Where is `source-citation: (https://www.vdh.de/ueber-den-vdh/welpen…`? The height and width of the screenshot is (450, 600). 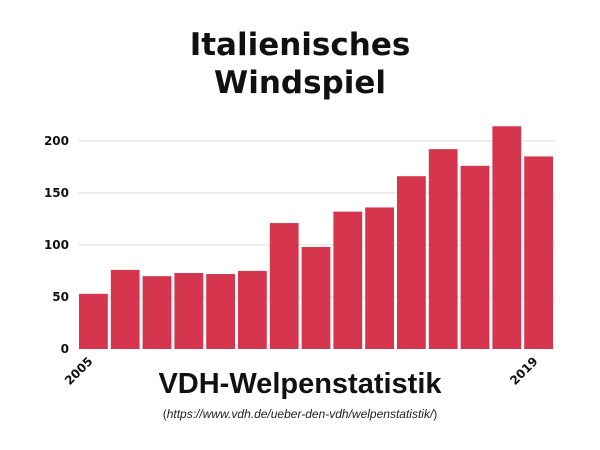 source-citation: (https://www.vdh.de/ueber-den-vdh/welpen… is located at coordinates (300, 414).